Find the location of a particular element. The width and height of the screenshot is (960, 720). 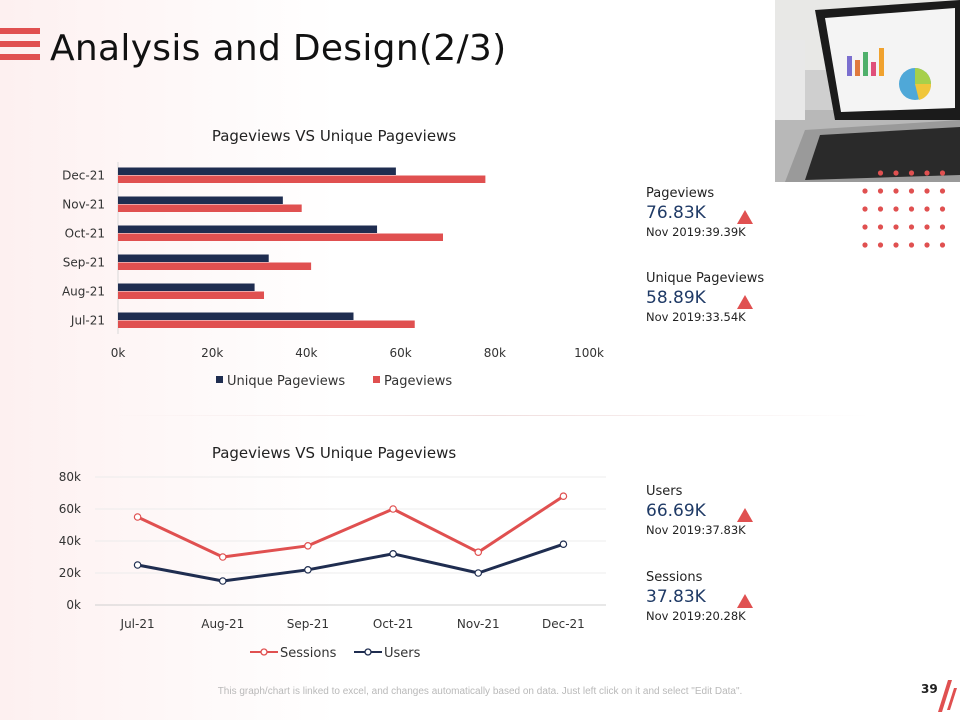

line-x-tick-label: Jul-21 is located at coordinates (137, 624).